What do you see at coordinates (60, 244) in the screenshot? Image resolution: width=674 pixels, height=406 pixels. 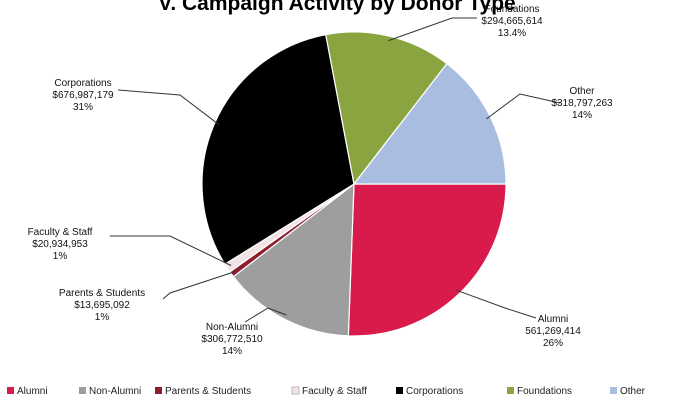 I see `slice-label-value-faculty-and-staff: $20,934,953` at bounding box center [60, 244].